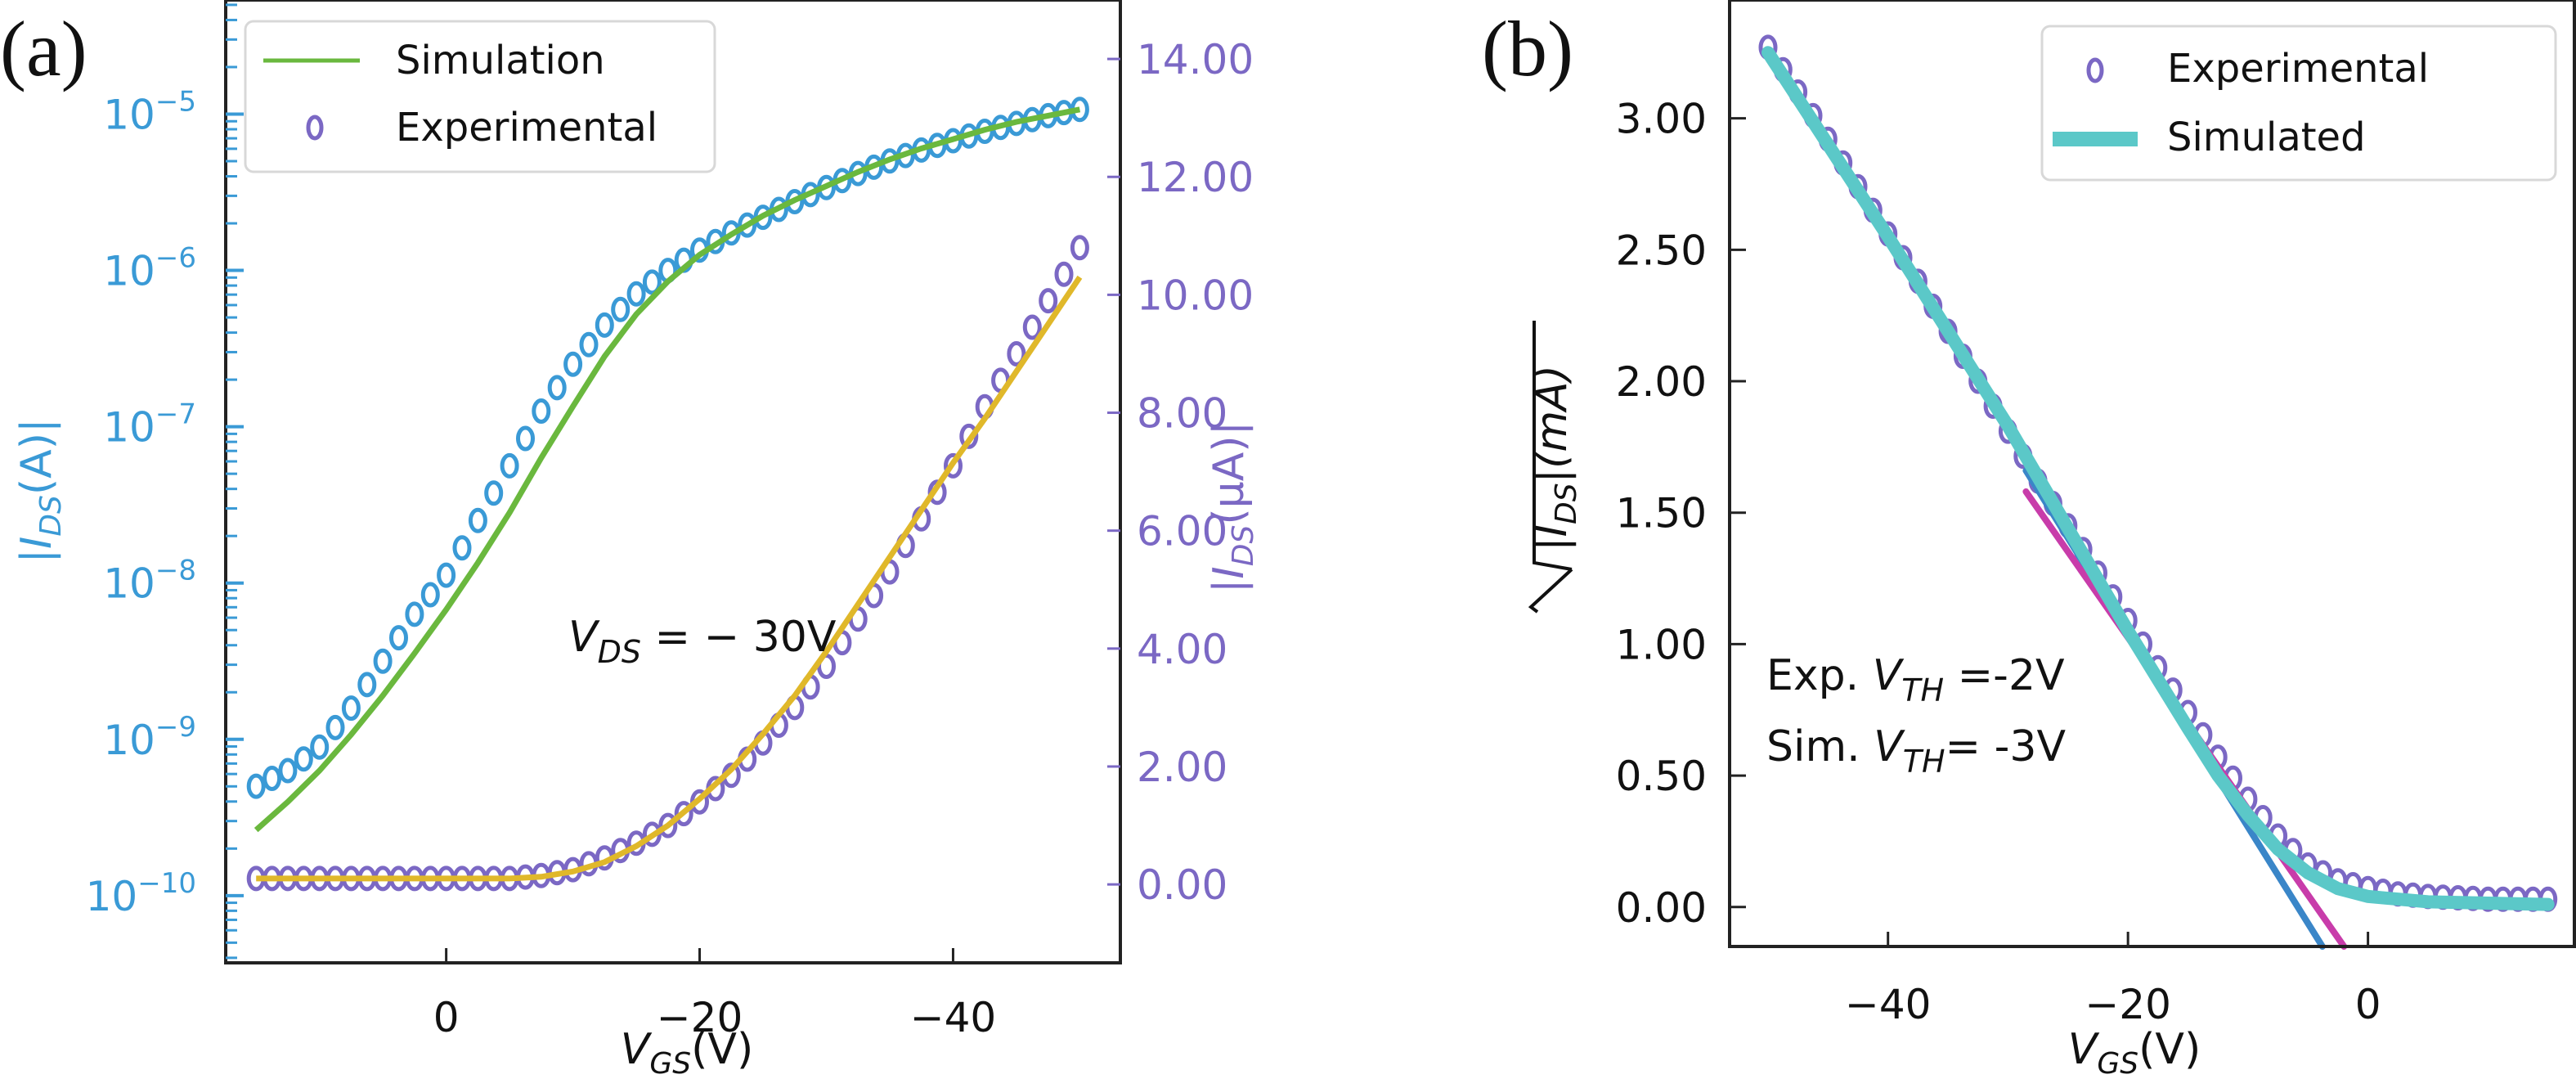 The width and height of the screenshot is (2576, 1088). What do you see at coordinates (1182, 649) in the screenshot?
I see `y-right-tick-label: 4.00` at bounding box center [1182, 649].